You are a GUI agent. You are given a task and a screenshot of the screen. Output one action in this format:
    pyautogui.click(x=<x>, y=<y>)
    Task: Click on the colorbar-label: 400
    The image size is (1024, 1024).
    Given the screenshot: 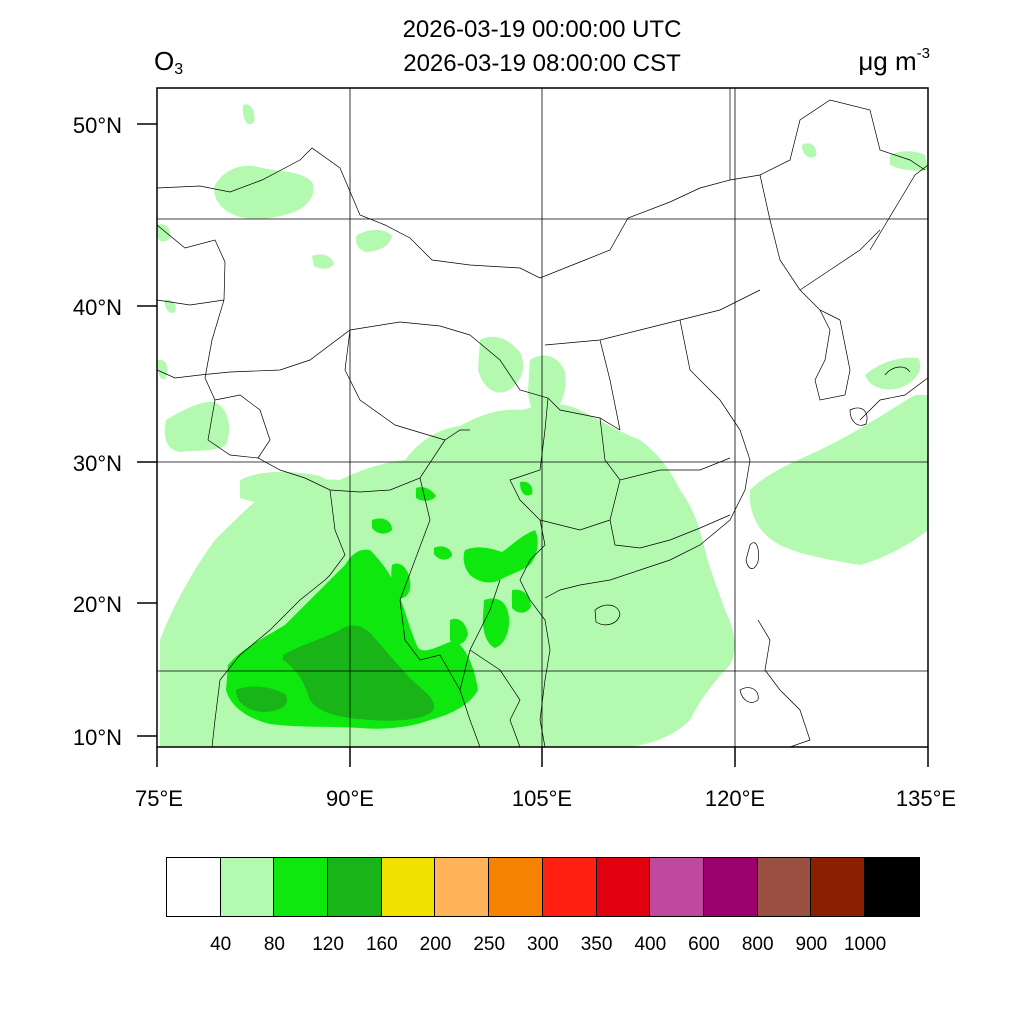 What is the action you would take?
    pyautogui.click(x=650, y=944)
    